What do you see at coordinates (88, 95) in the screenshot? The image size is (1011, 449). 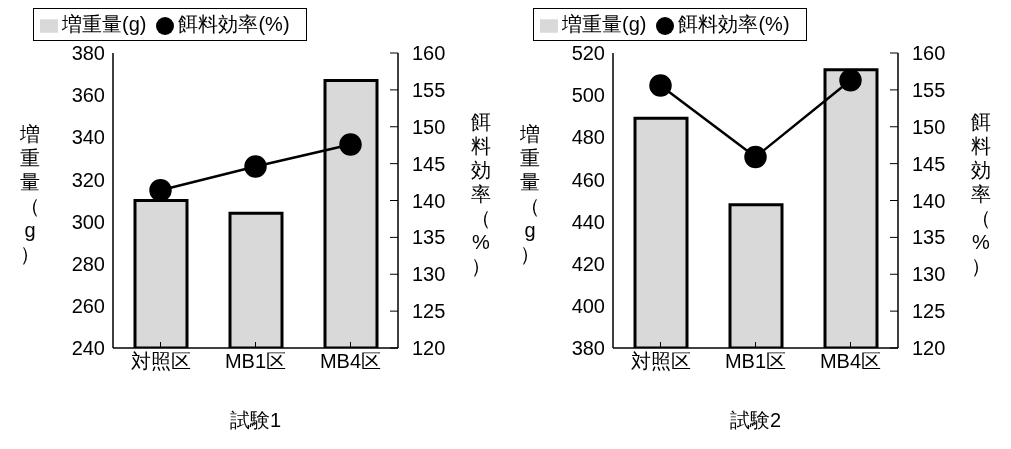 I see `y-tick-label: 360` at bounding box center [88, 95].